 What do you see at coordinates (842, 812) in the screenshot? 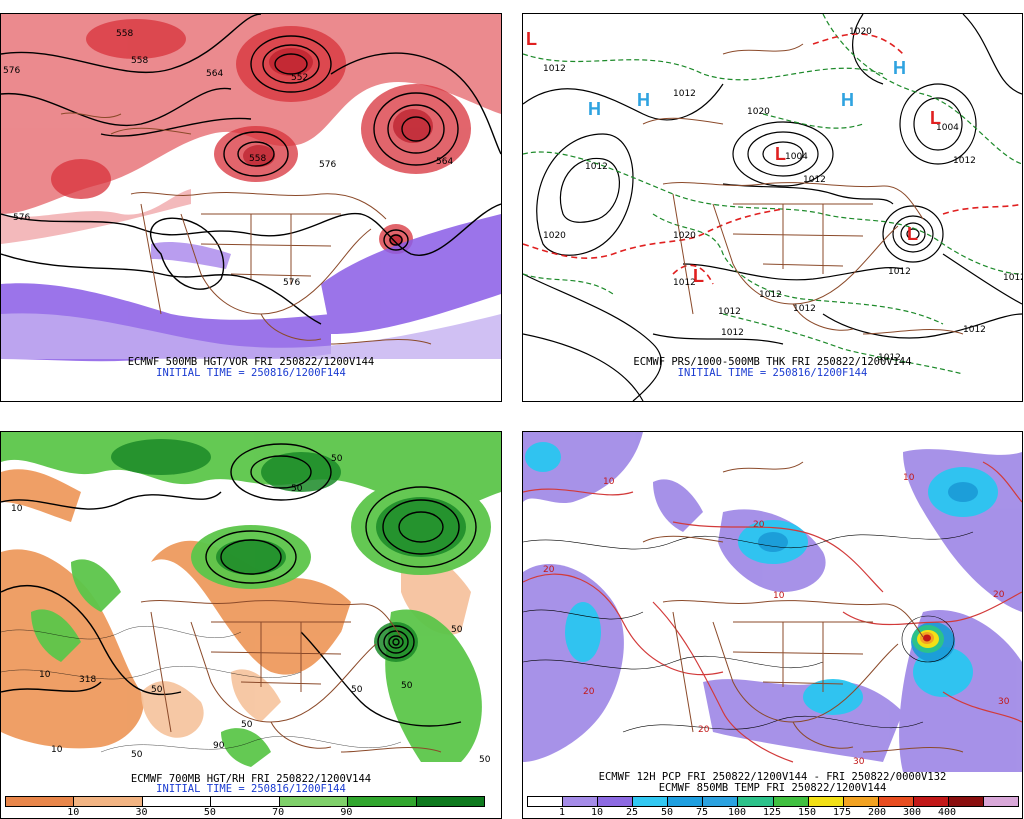
I see `colorbar-tick-label: 175` at bounding box center [842, 812].